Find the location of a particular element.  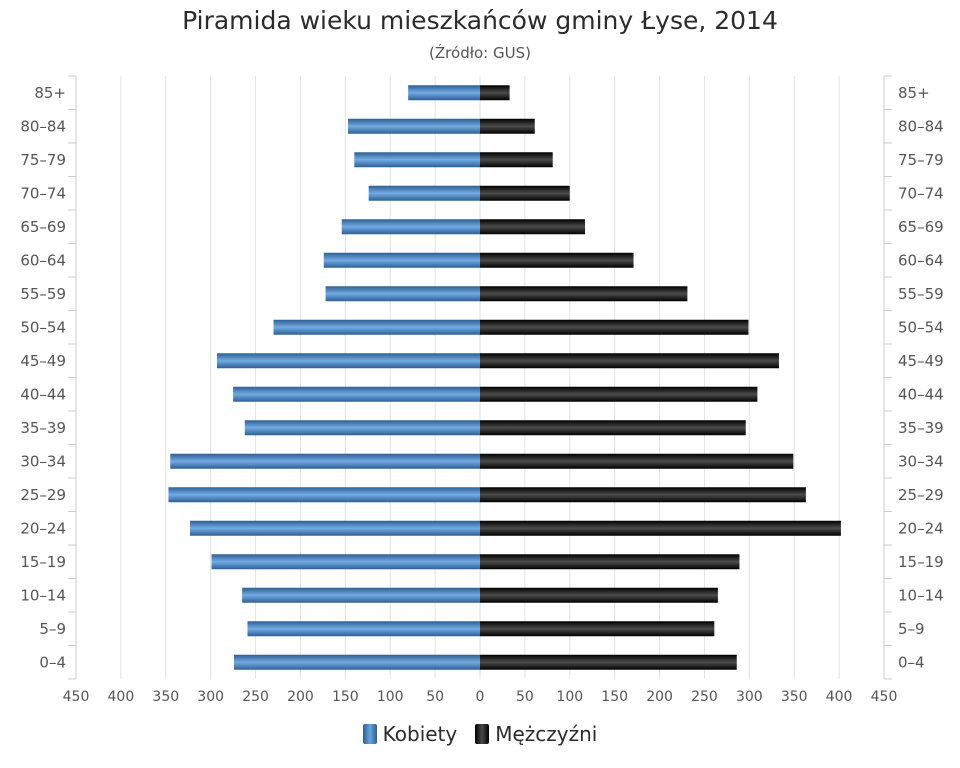

category-label-right: 30–34 is located at coordinates (921, 461).